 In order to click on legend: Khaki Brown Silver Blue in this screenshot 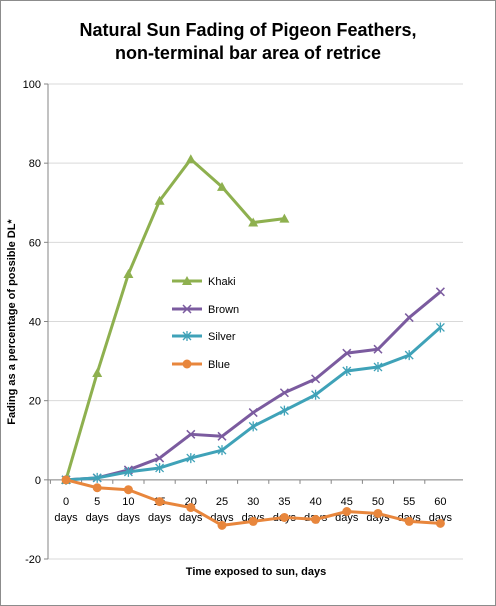, I will do `click(205, 323)`.